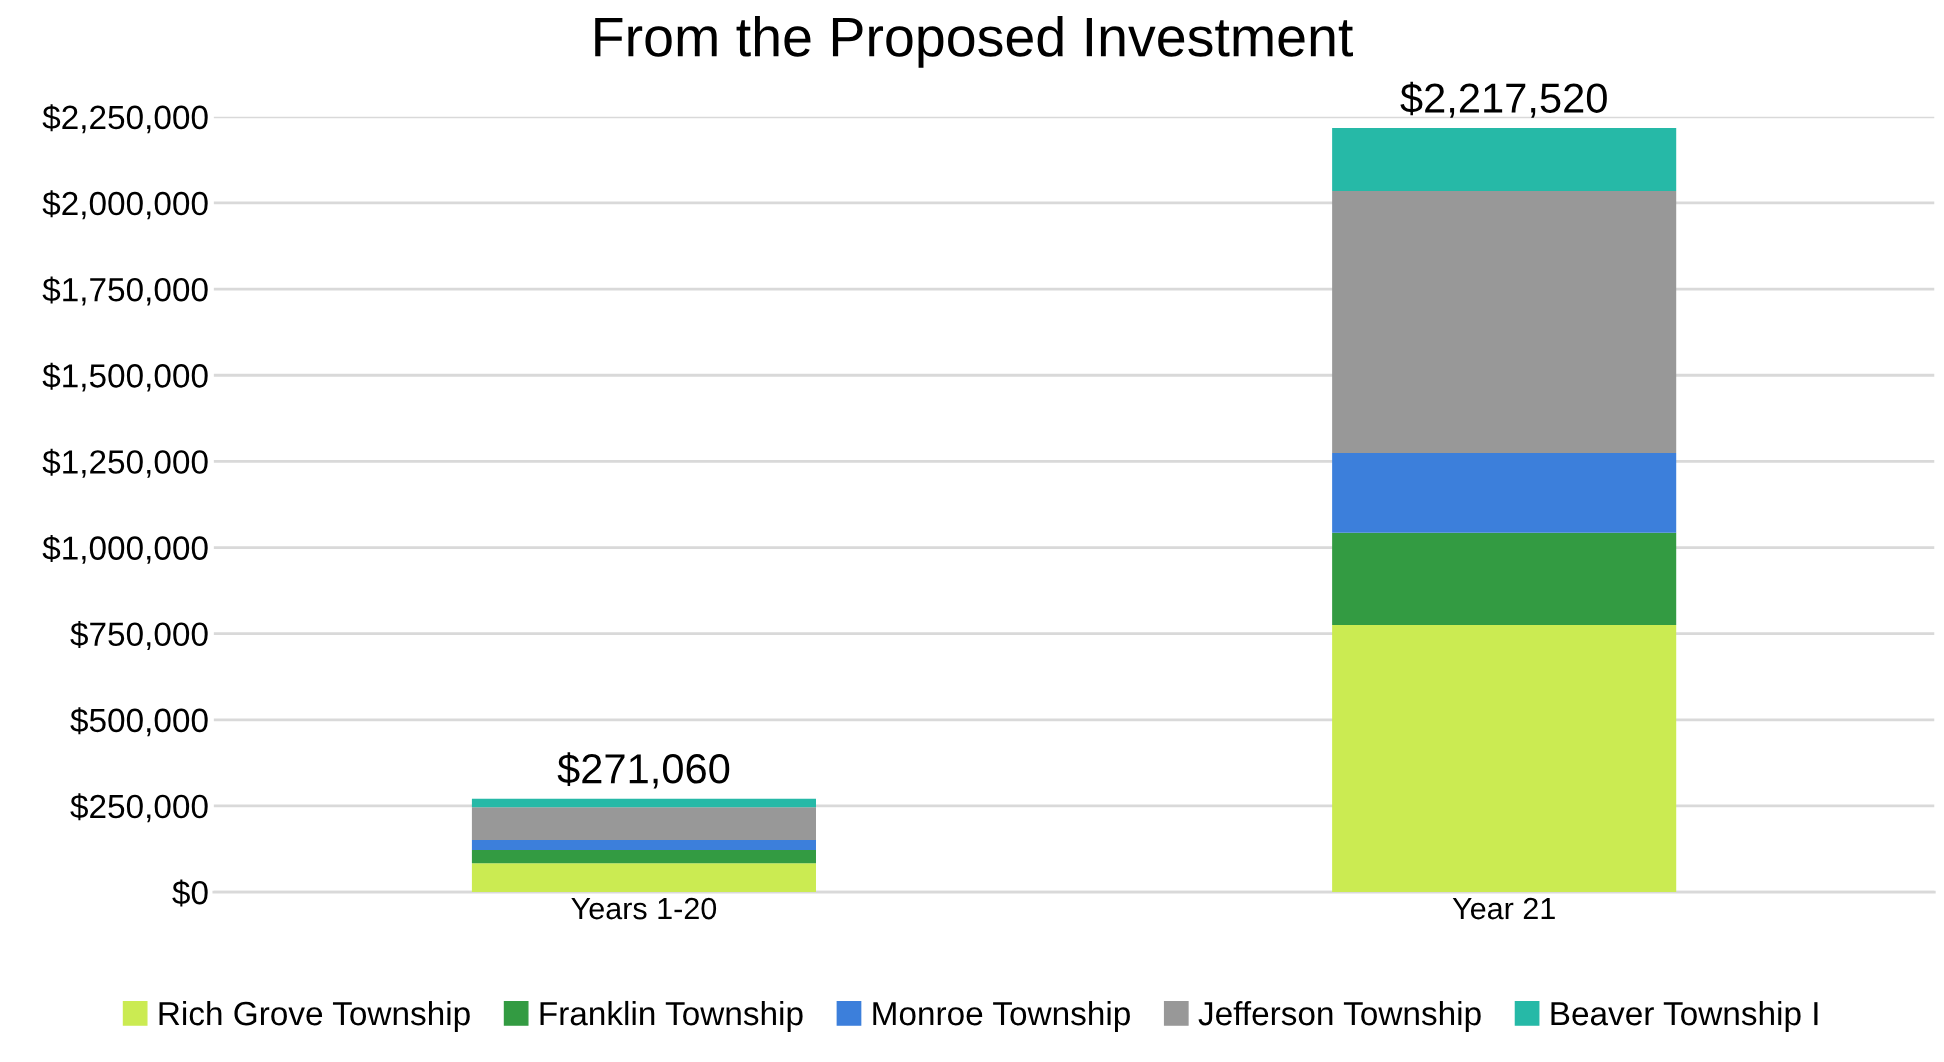  What do you see at coordinates (671, 1016) in the screenshot?
I see `legend-label: Franklin Township` at bounding box center [671, 1016].